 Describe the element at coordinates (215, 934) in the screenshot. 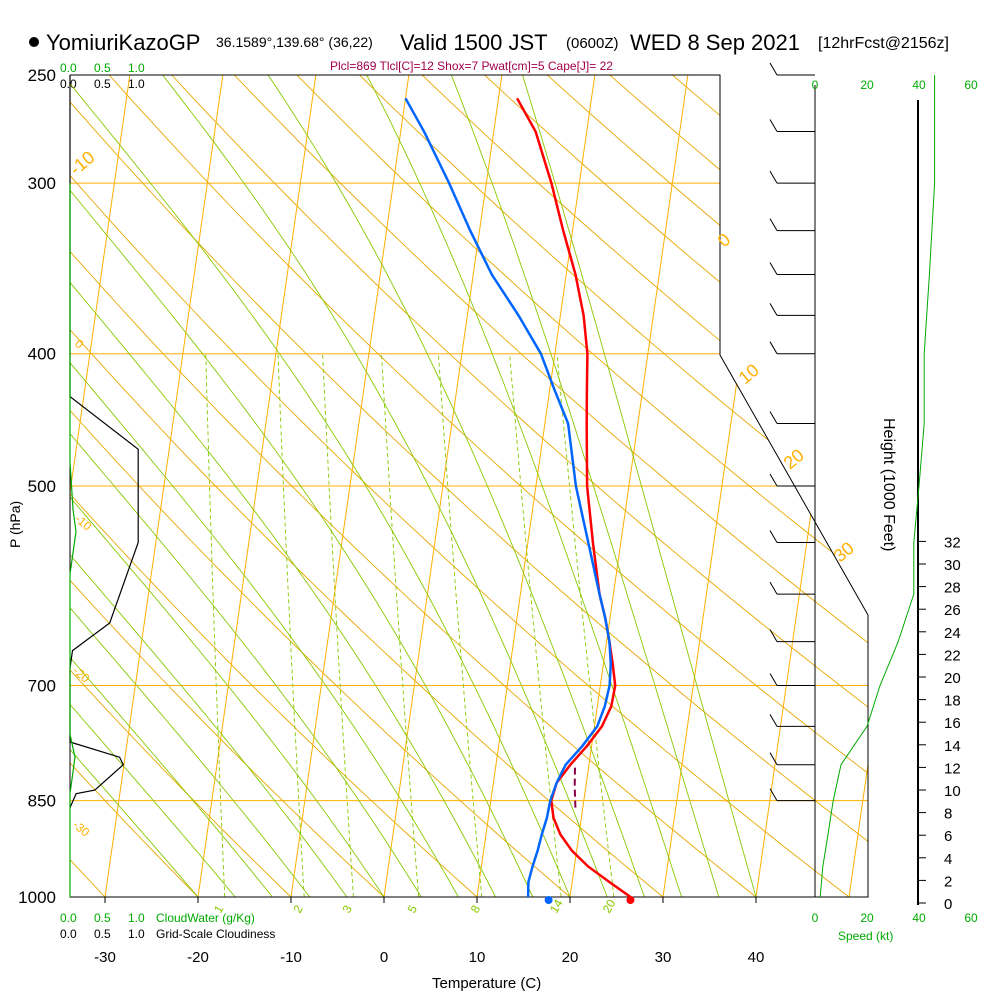

I see `cloudiness-label: Grid-Scale Cloudiness` at that location.